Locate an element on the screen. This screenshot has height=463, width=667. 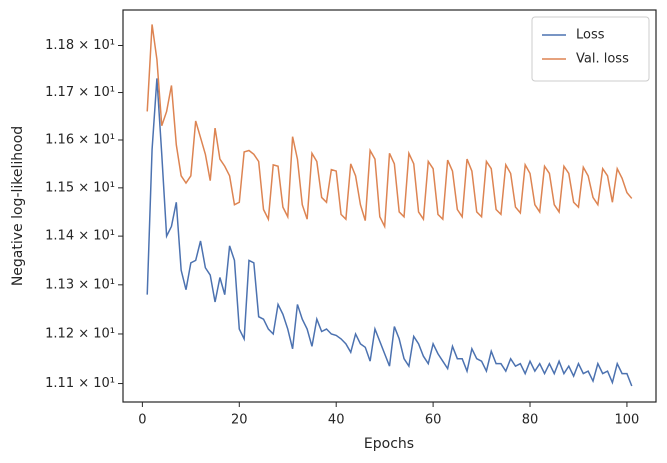
y-tick-label: 1.14 × 10¹ is located at coordinates (80, 236).